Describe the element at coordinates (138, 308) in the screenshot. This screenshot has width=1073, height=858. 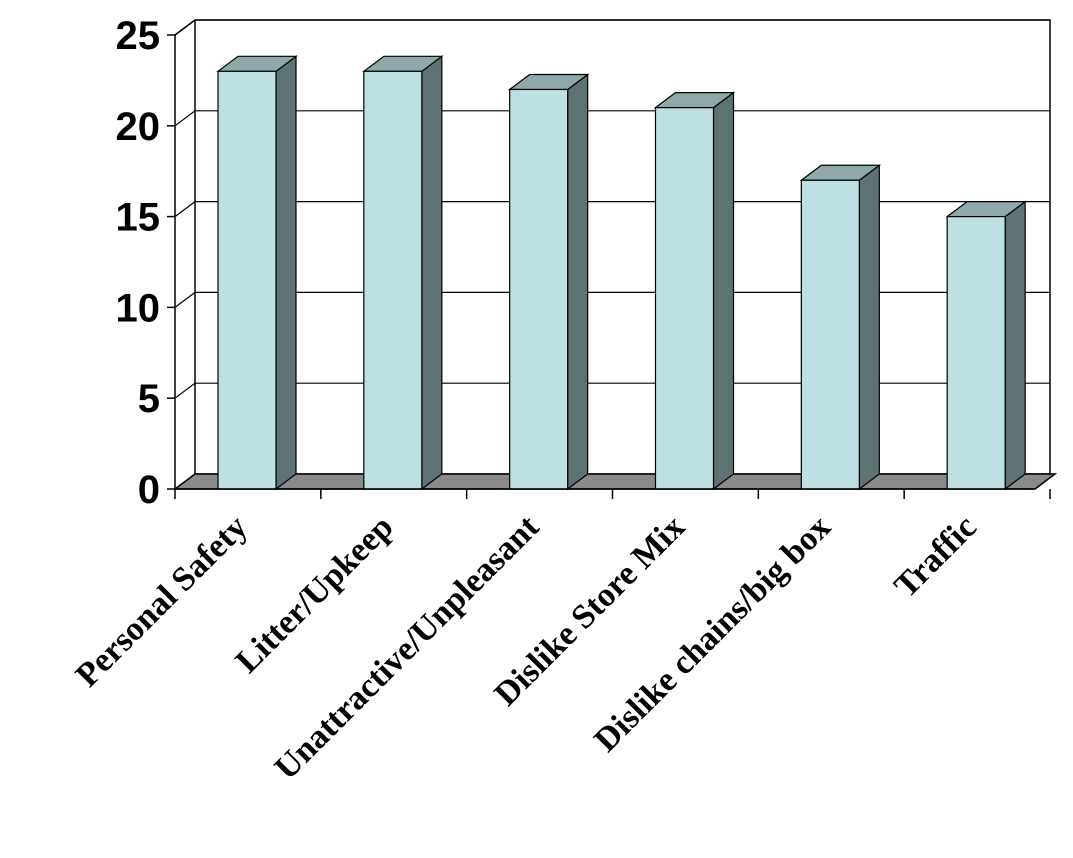
I see `y-tick-label: 10` at that location.